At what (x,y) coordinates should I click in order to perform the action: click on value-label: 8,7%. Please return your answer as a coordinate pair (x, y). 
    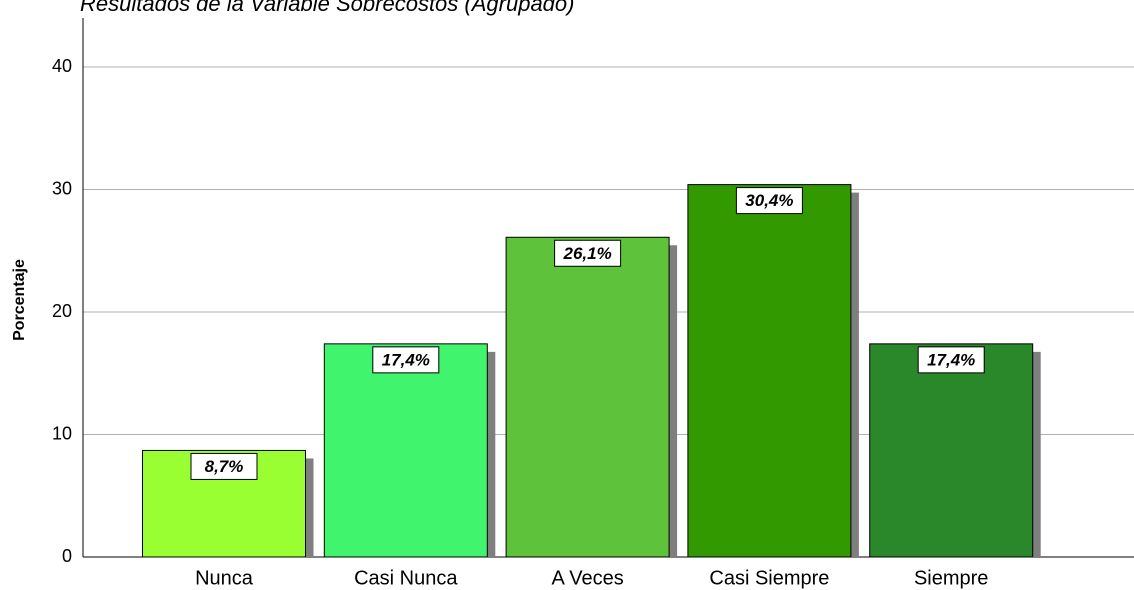
    Looking at the image, I should click on (224, 466).